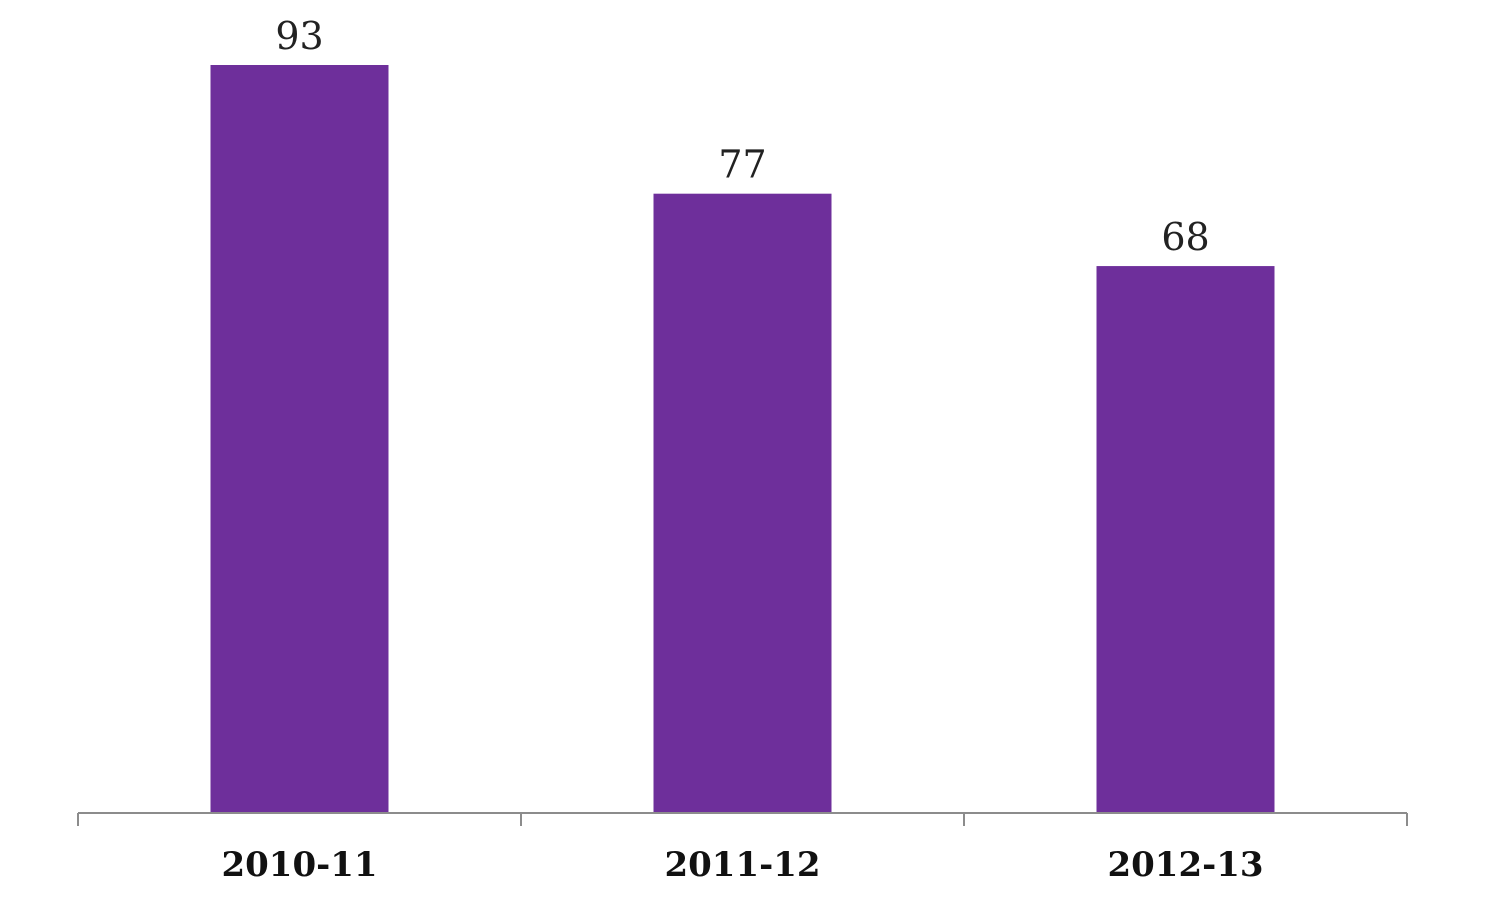 This screenshot has height=899, width=1500. Describe the element at coordinates (1185, 237) in the screenshot. I see `data-label-2012-13: 68` at that location.